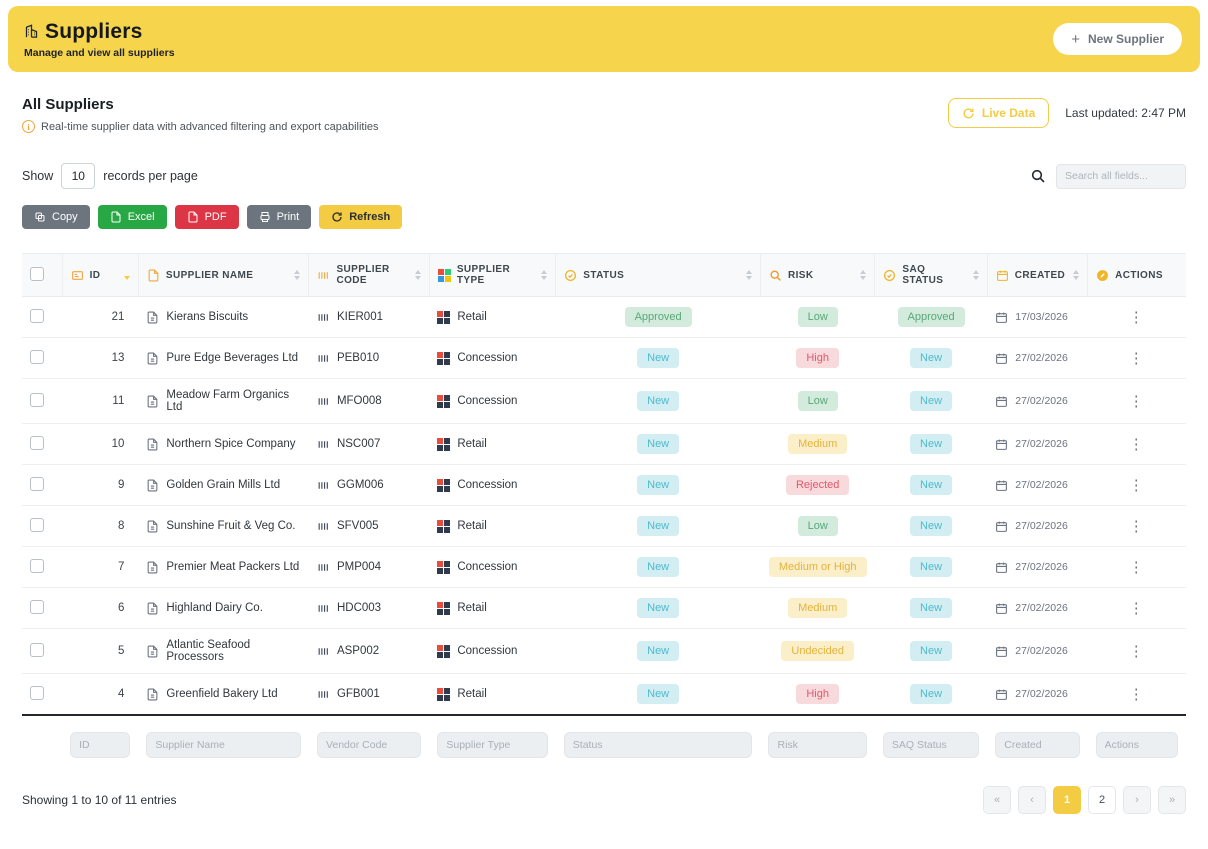  What do you see at coordinates (100, 745) in the screenshot?
I see `filter-input-id` at bounding box center [100, 745].